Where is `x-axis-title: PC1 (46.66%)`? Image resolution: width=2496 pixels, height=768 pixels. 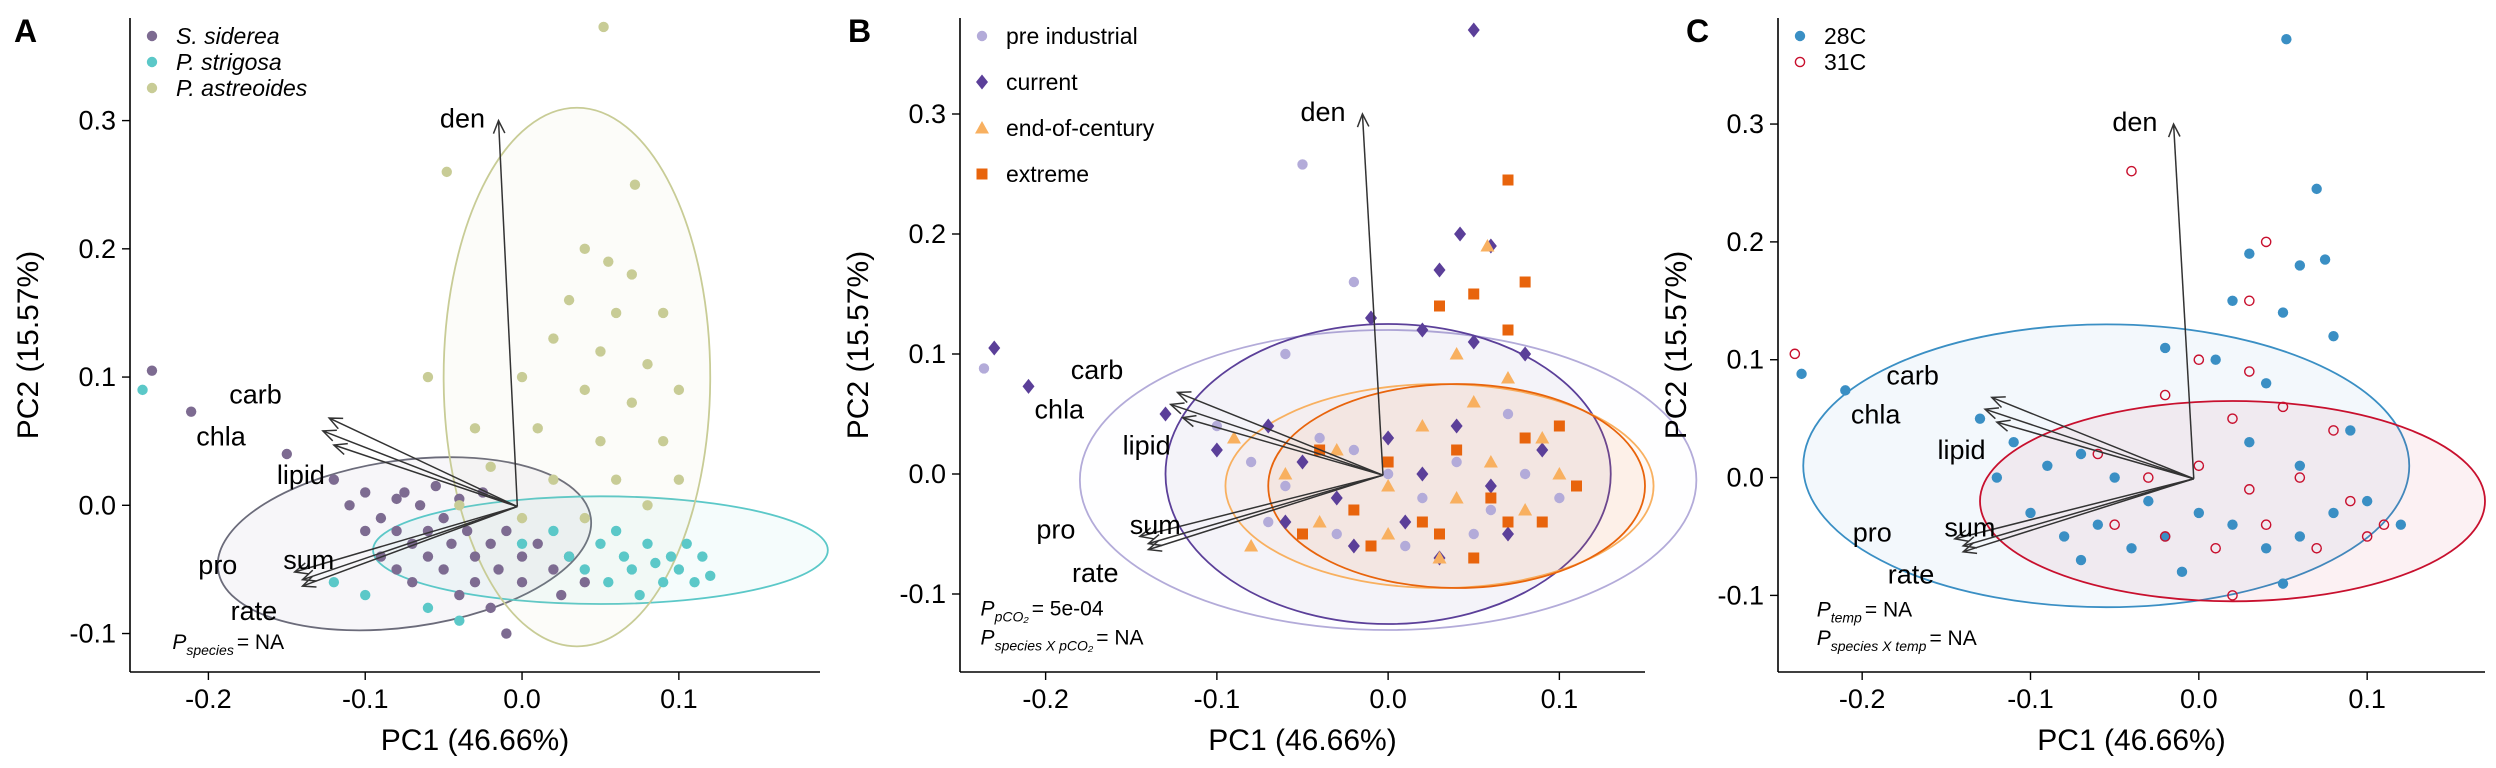 x-axis-title: PC1 (46.66%) is located at coordinates (475, 740).